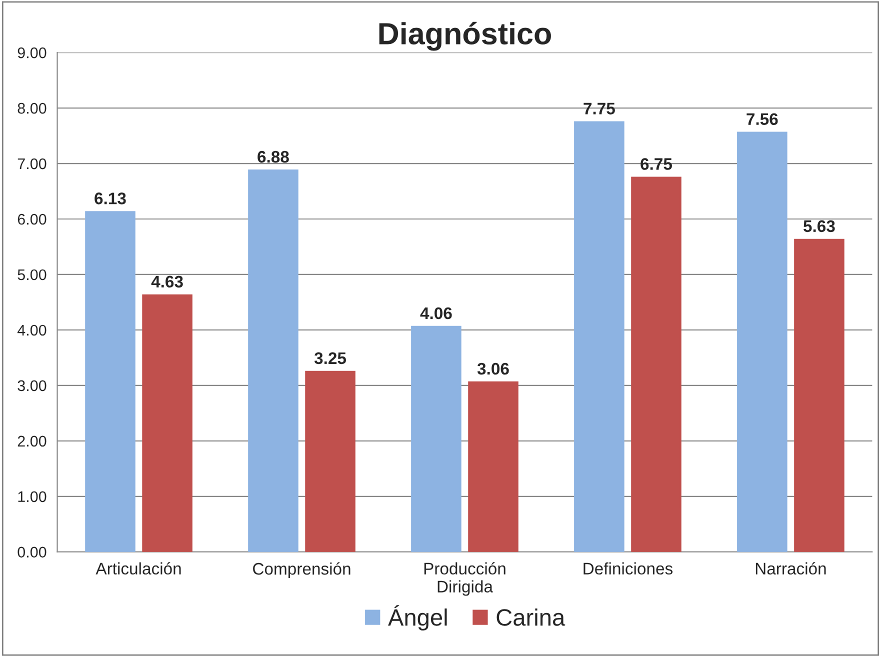 This screenshot has height=657, width=881. Describe the element at coordinates (31, 330) in the screenshot. I see `y-tick-label: 4.00` at that location.